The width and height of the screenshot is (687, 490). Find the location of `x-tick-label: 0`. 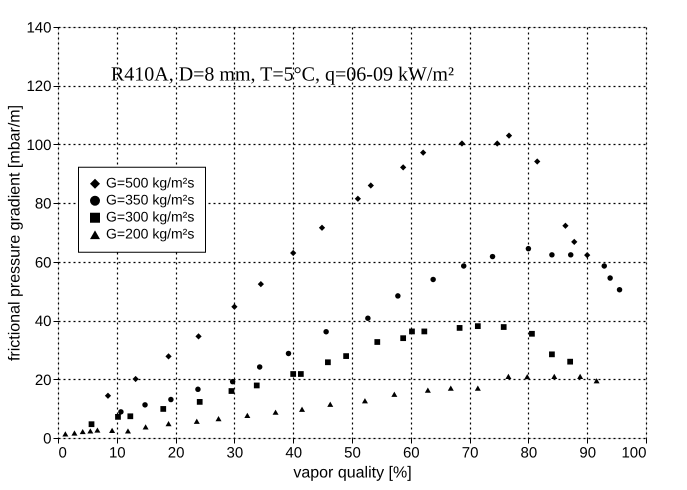

x-tick-label: 0 is located at coordinates (62, 453).